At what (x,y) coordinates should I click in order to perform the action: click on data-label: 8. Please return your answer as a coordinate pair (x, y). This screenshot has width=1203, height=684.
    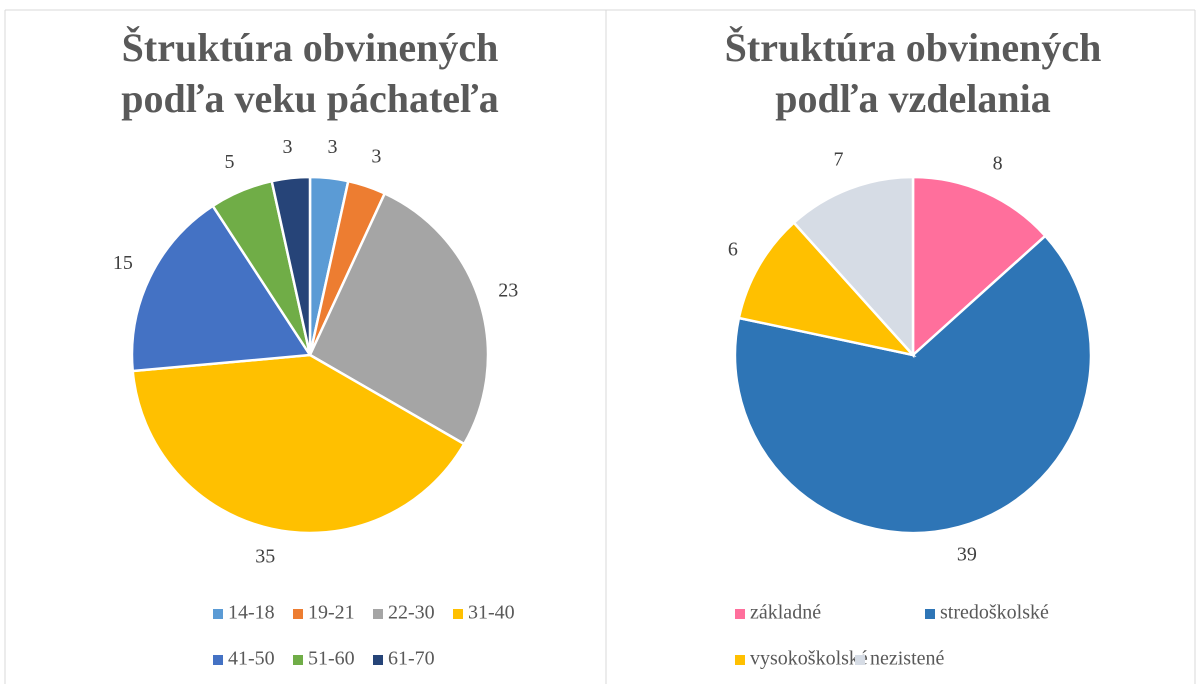
    Looking at the image, I should click on (998, 164).